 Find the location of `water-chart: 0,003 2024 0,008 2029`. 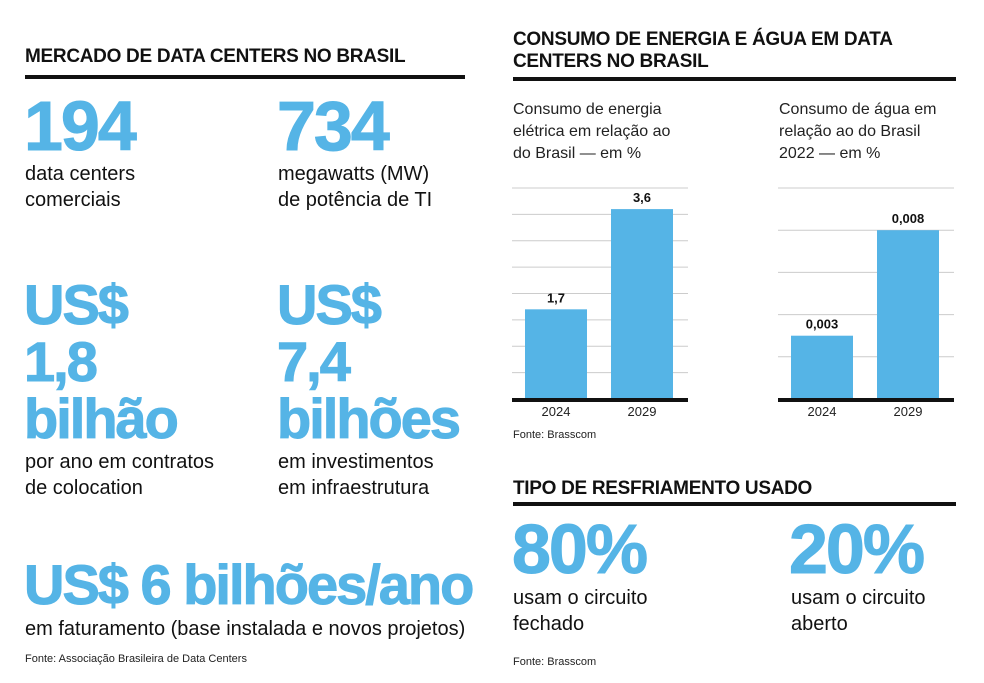

water-chart: 0,003 2024 0,008 2029 is located at coordinates (866, 303).